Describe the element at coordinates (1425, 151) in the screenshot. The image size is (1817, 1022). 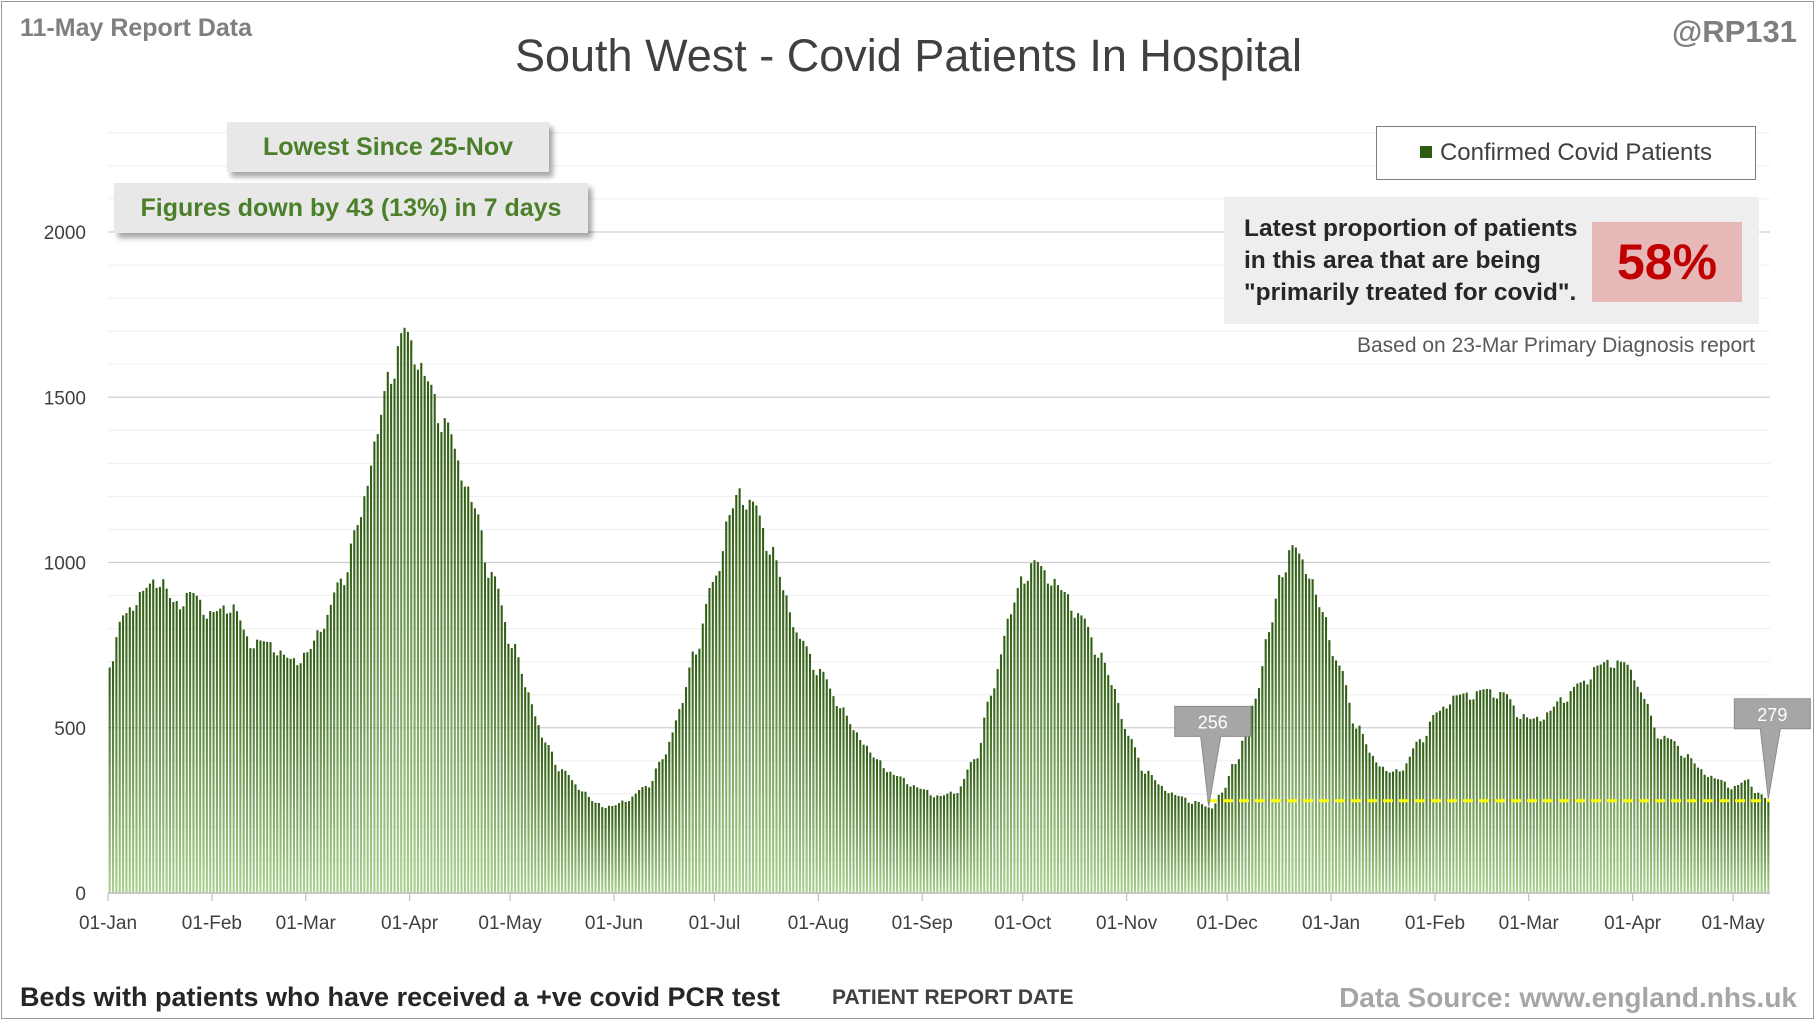
I see `legend-swatch` at that location.